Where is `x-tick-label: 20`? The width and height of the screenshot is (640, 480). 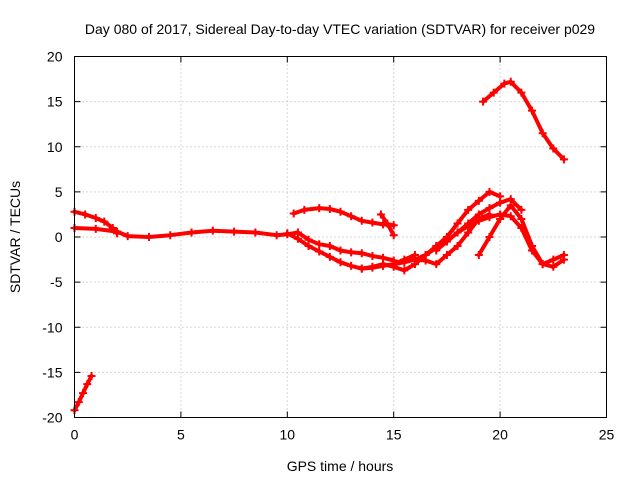 x-tick-label: 20 is located at coordinates (500, 435).